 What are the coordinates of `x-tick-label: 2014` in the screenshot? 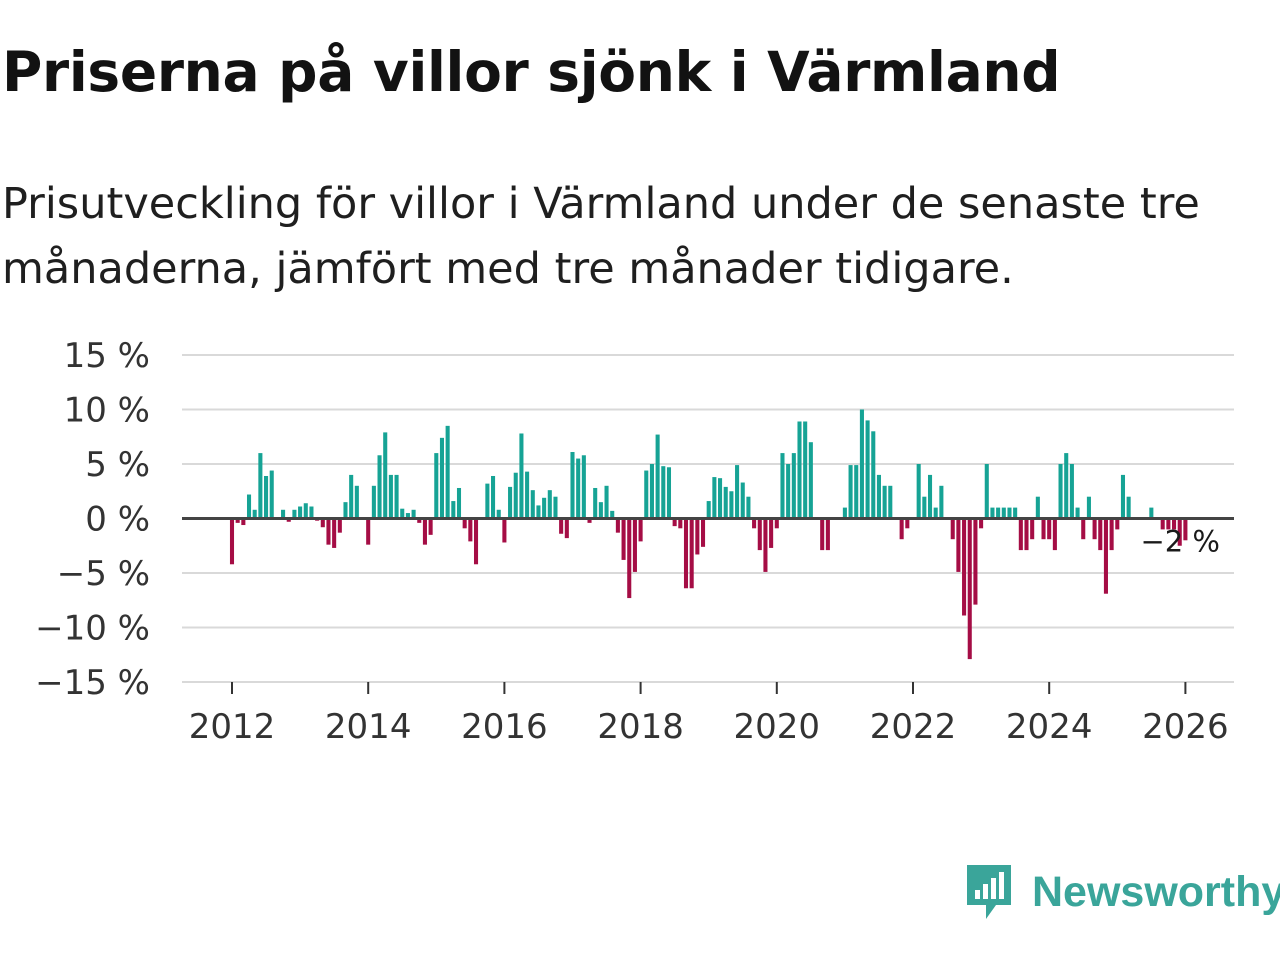 It's located at (368, 727).